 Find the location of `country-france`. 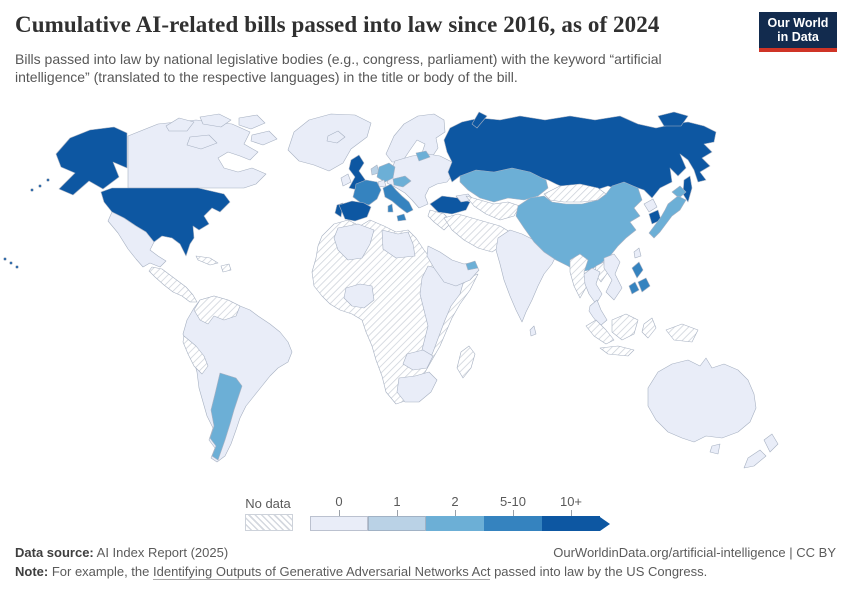

country-france is located at coordinates (367, 192).